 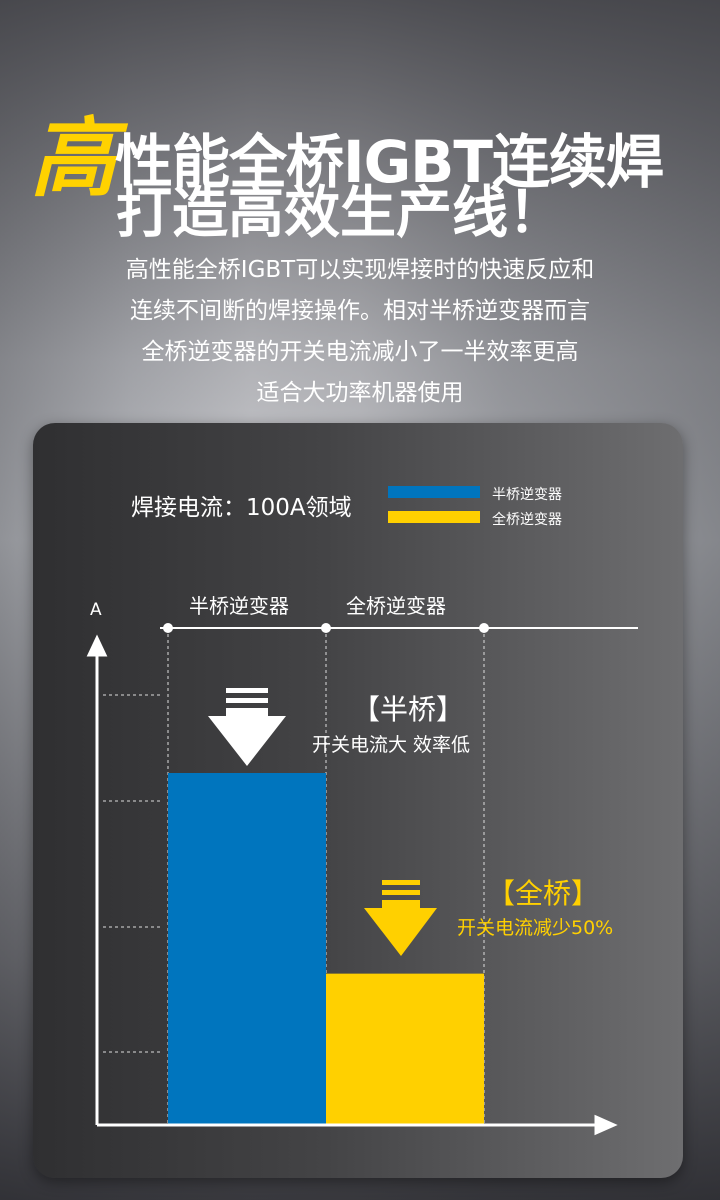 I want to click on down-arrow-white-icon, so click(x=247, y=727).